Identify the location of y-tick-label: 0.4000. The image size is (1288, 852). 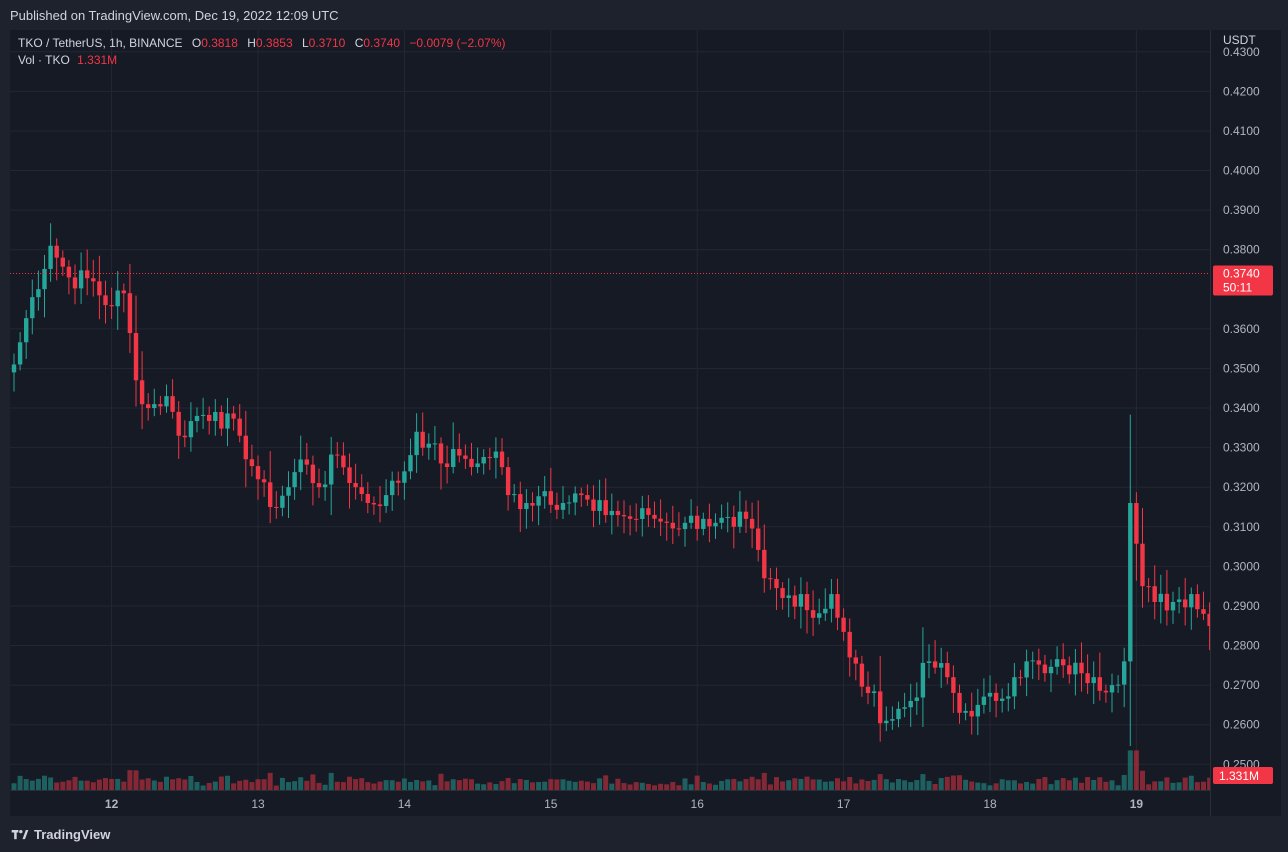
(1241, 171).